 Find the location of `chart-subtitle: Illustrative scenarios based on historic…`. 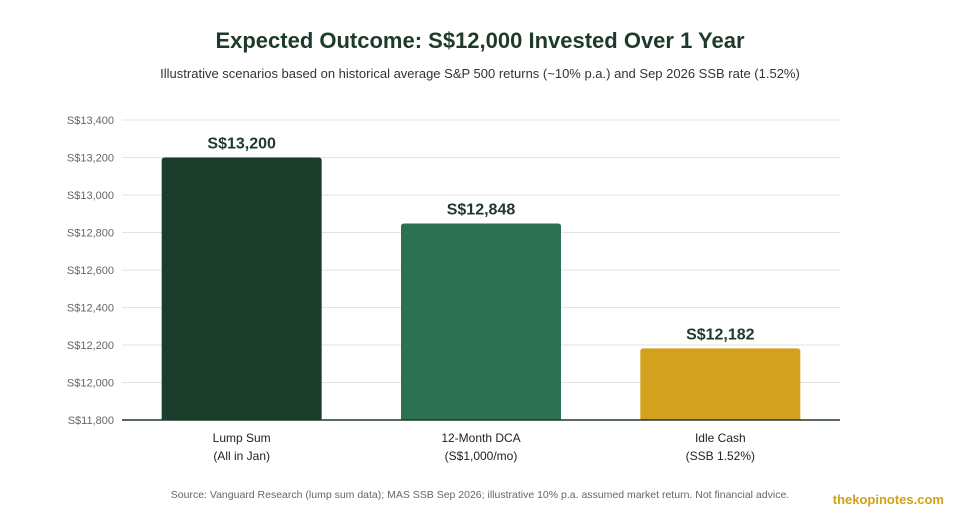

chart-subtitle: Illustrative scenarios based on historic… is located at coordinates (480, 73).